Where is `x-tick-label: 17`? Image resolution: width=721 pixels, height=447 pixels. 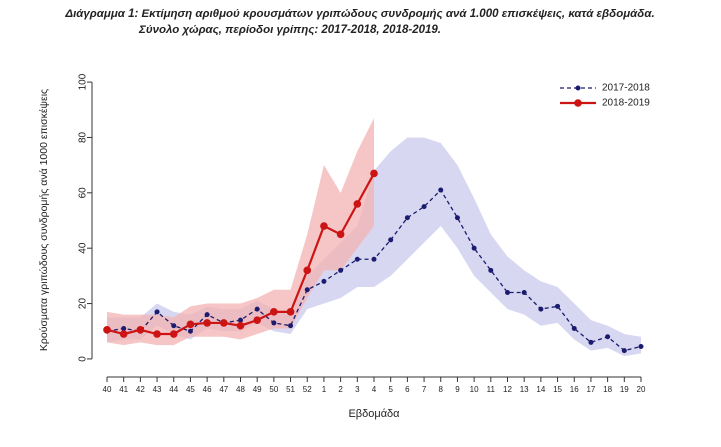
x-tick-label: 17 is located at coordinates (590, 389).